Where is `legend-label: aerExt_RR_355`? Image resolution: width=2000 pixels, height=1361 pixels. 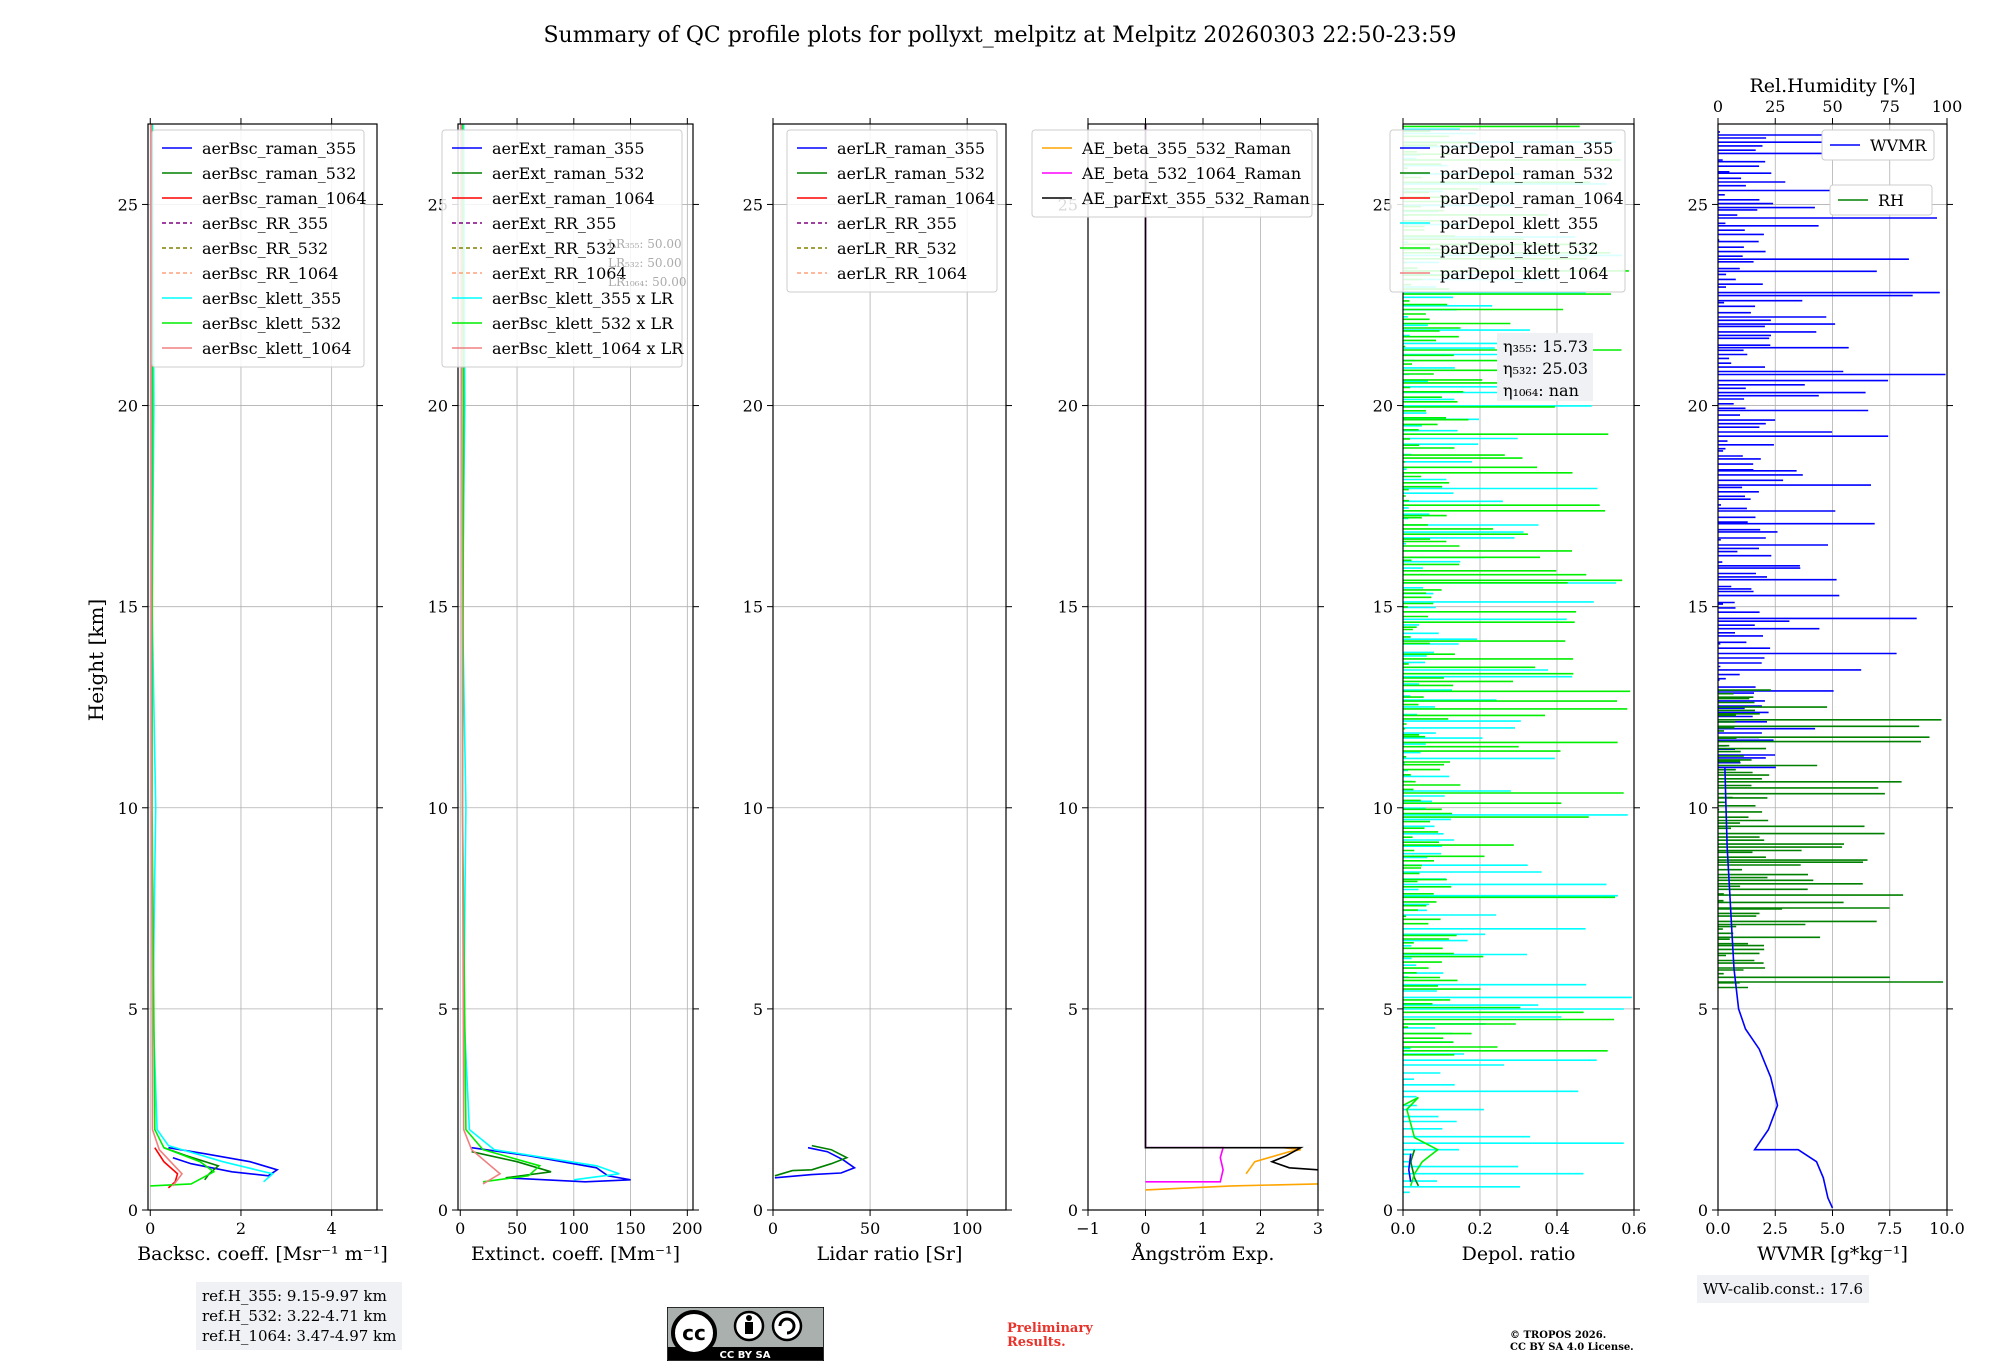
legend-label: aerExt_RR_355 is located at coordinates (554, 223).